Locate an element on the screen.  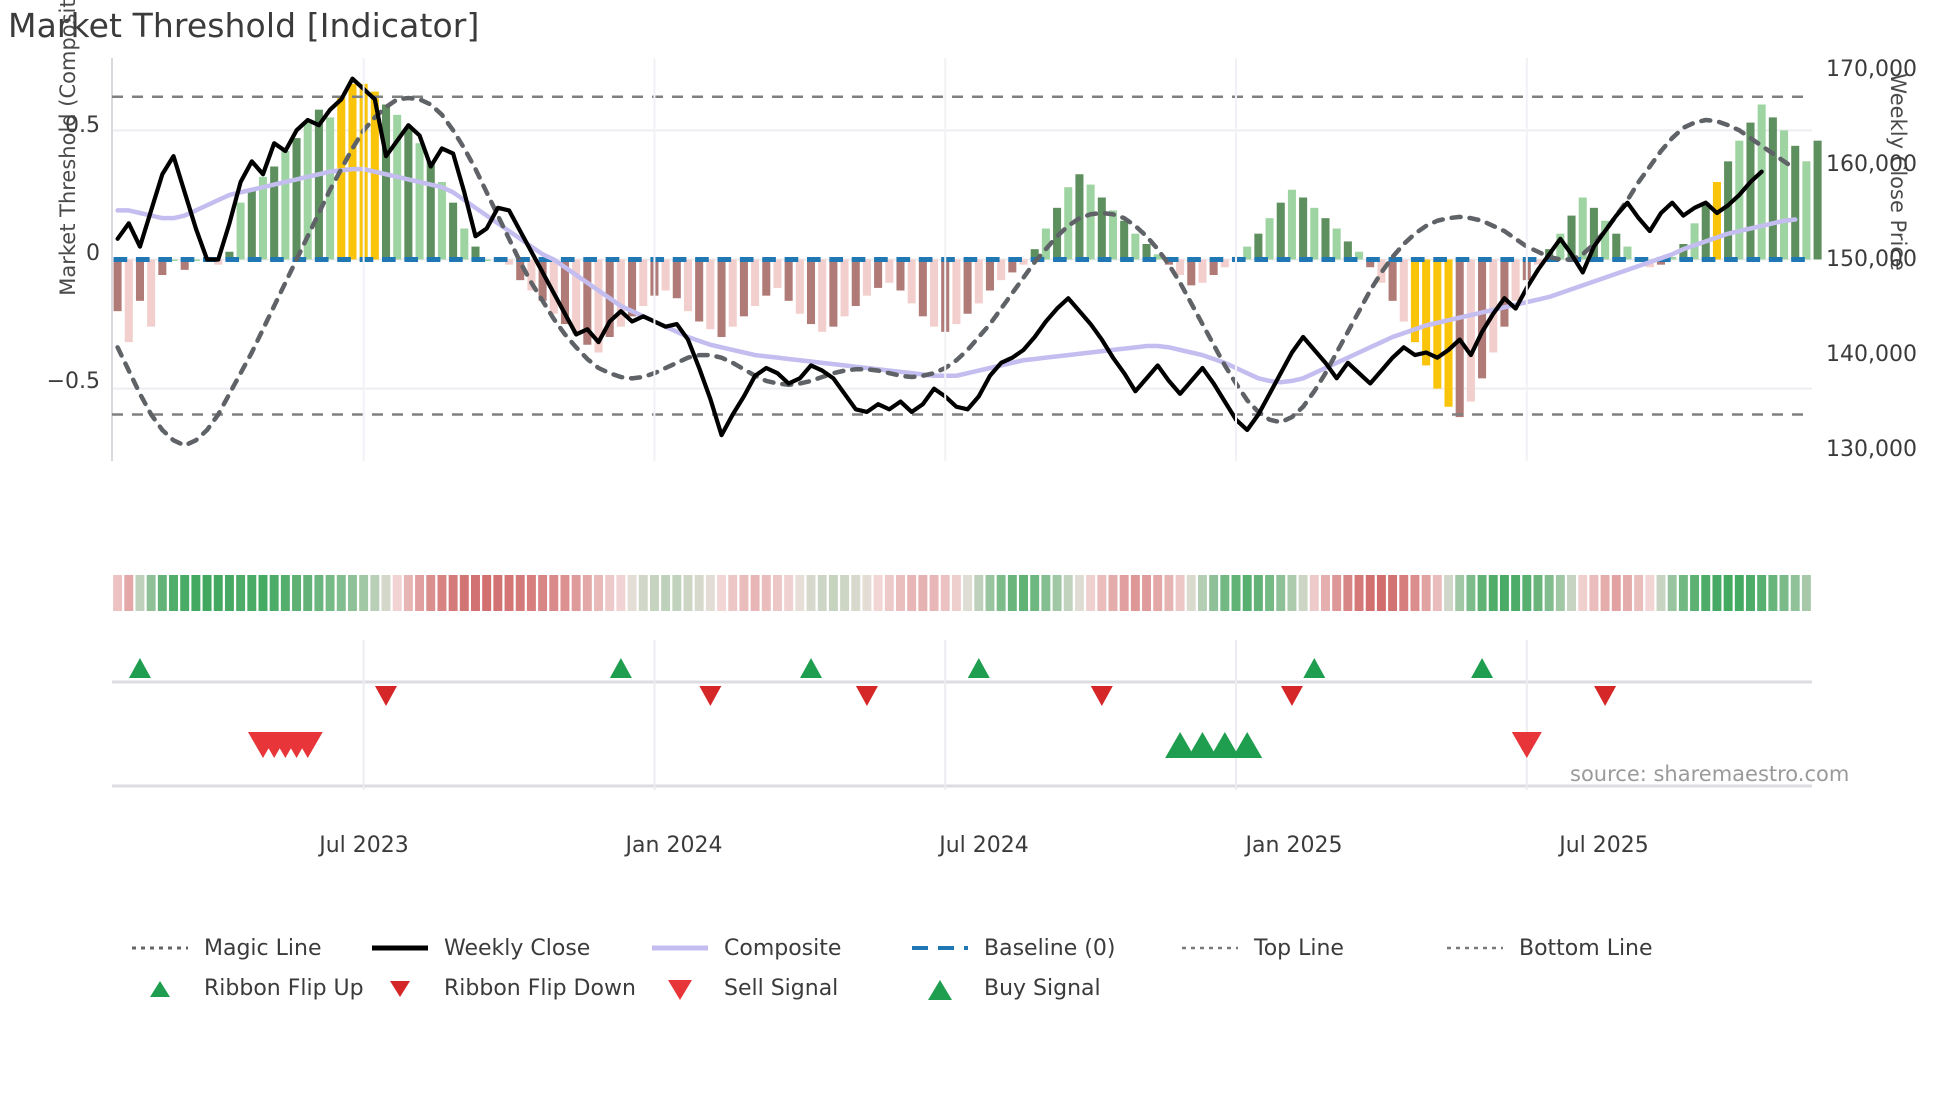
y-tick-right-4: 130,000 is located at coordinates (1871, 449).